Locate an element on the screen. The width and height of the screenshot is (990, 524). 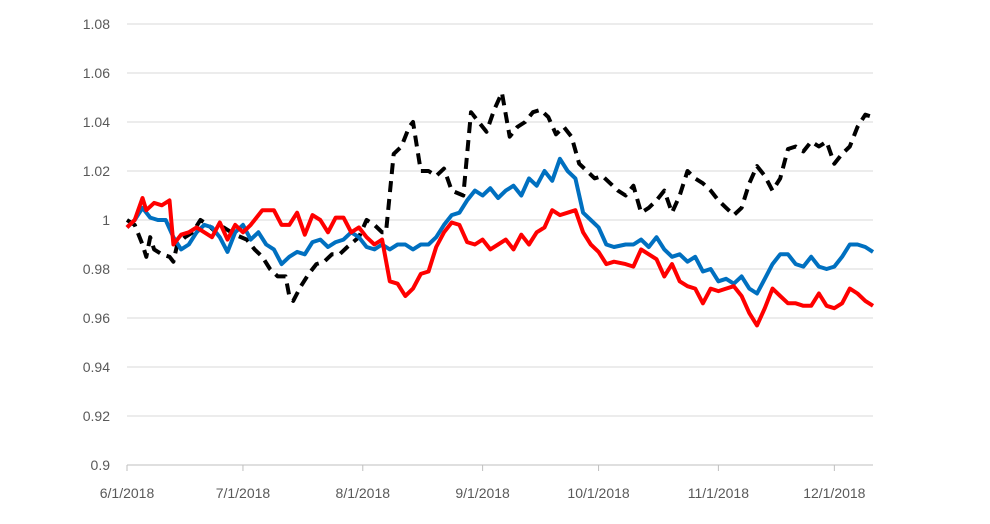
y-tick-label: 0.98 is located at coordinates (96, 269).